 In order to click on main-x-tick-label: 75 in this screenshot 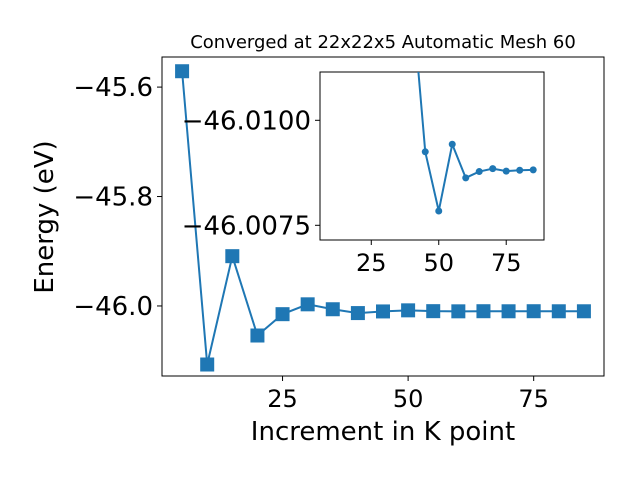, I will do `click(533, 399)`.